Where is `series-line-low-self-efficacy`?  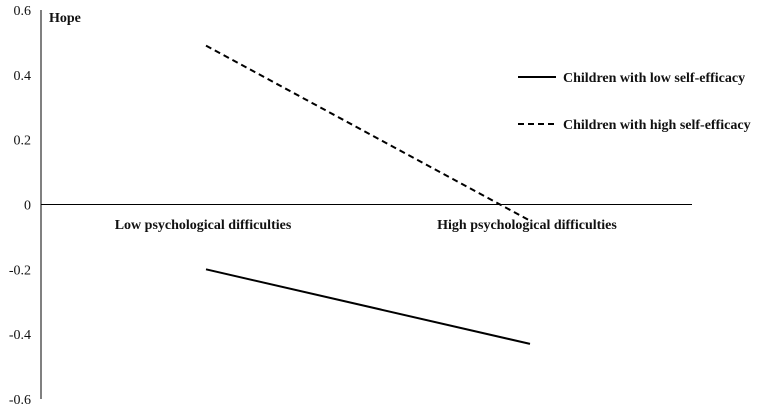 series-line-low-self-efficacy is located at coordinates (368, 306).